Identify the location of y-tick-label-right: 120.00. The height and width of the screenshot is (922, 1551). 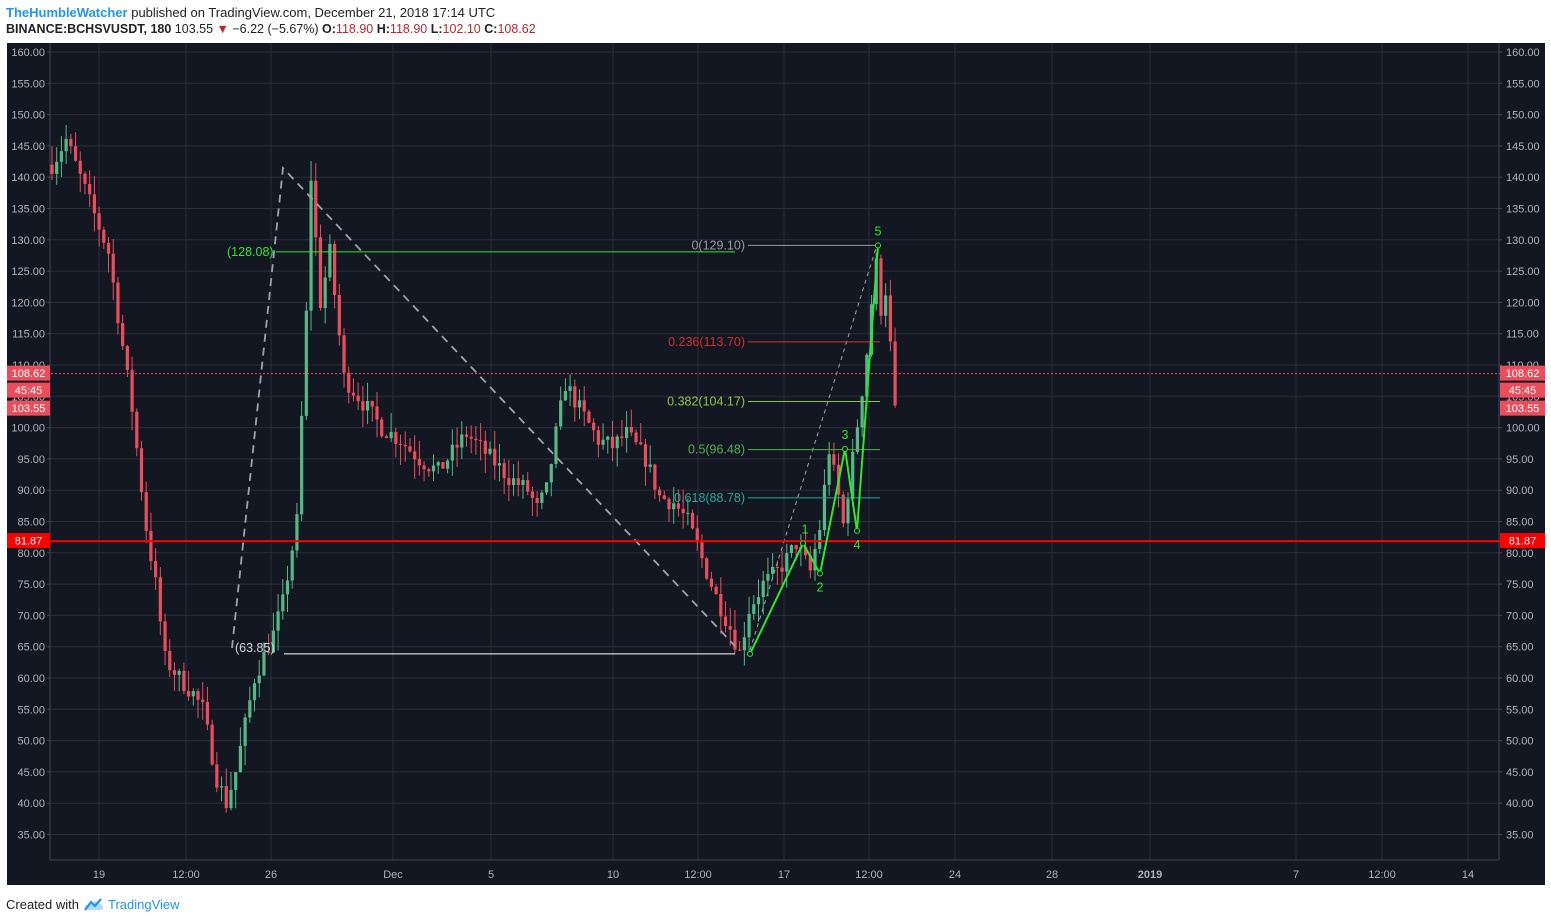
(1523, 303).